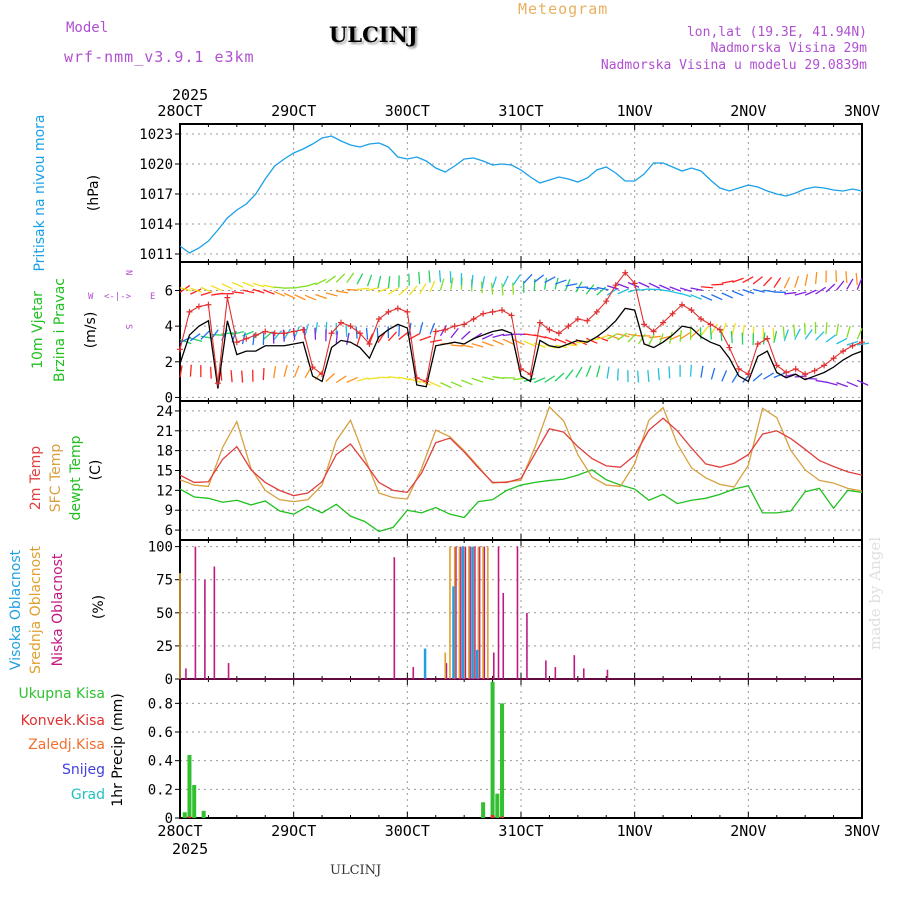  I want to click on x-tick-label-top: 30OCT, so click(407, 111).